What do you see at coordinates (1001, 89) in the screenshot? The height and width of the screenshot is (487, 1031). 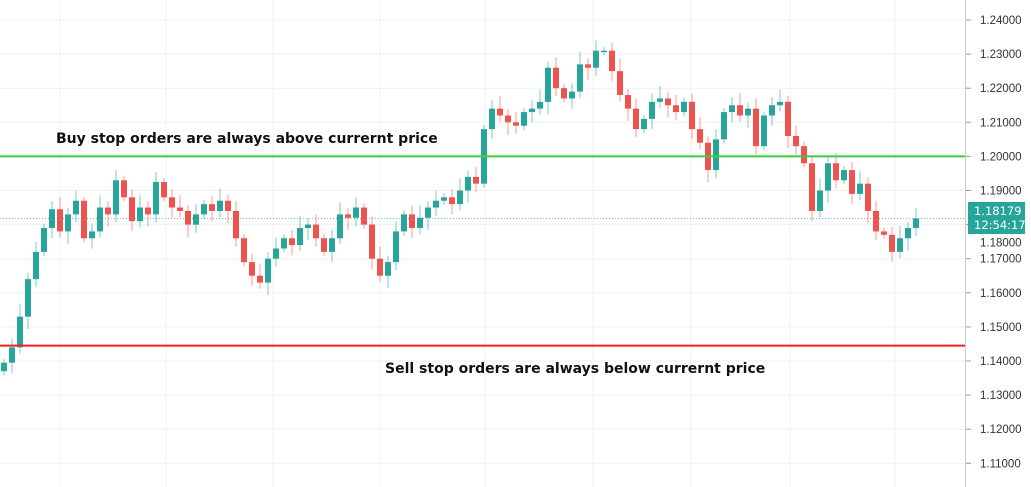 I see `y-tick-label: 1.22000` at bounding box center [1001, 89].